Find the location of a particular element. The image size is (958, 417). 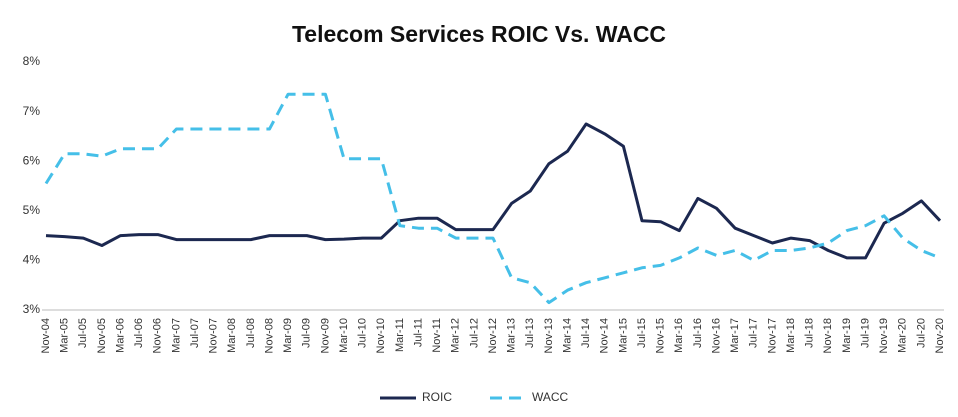

x-tick-label: Mar-17 is located at coordinates (735, 335).